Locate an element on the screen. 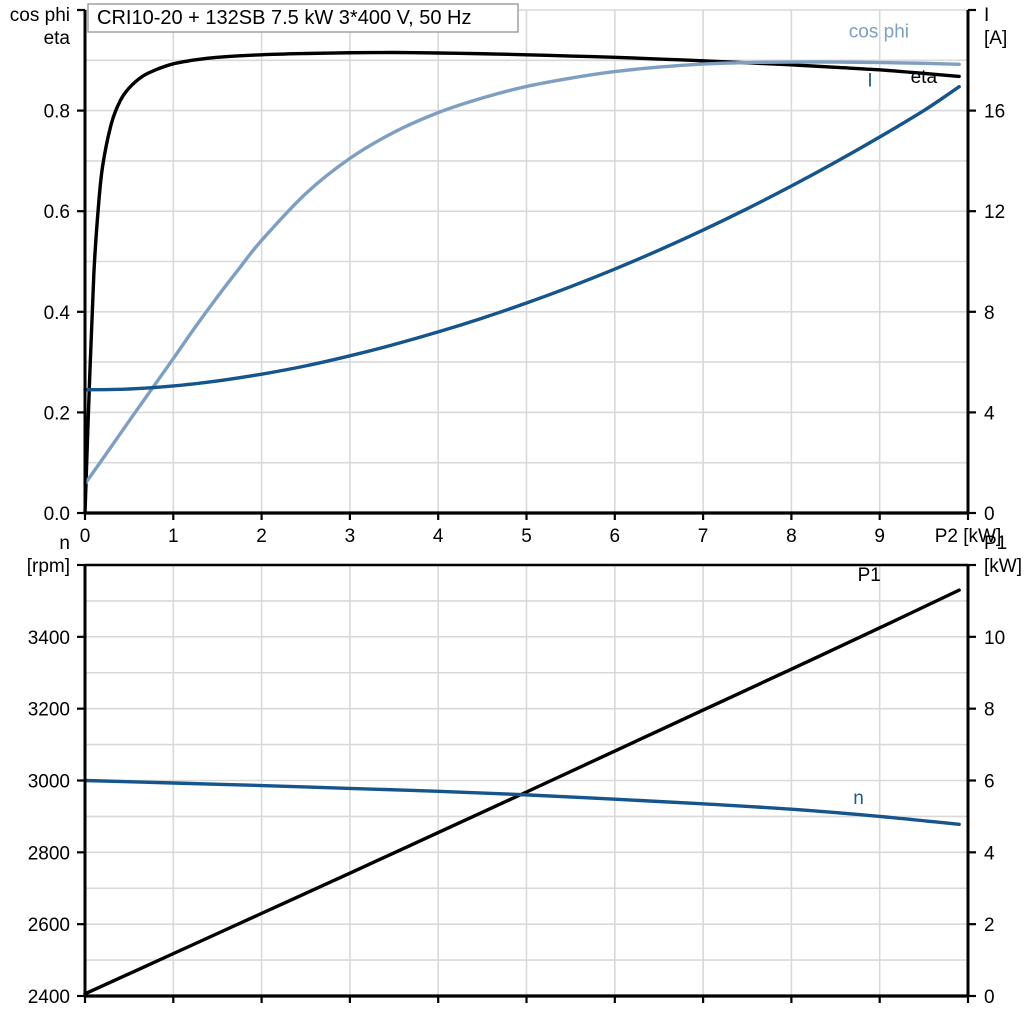 Image resolution: width=1024 pixels, height=1024 pixels. y-axis-title-right-line1: P1 is located at coordinates (995, 543).